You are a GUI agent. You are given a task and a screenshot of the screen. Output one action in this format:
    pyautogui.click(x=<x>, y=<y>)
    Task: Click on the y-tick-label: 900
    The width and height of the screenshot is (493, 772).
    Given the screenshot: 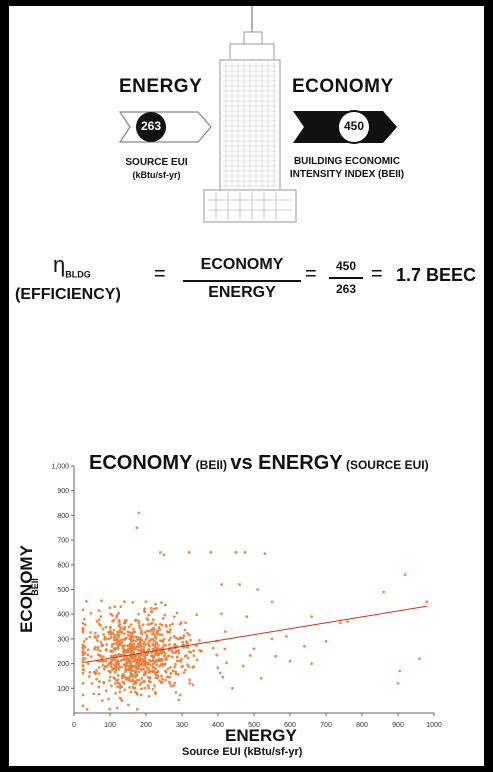 What is the action you would take?
    pyautogui.click(x=63, y=491)
    